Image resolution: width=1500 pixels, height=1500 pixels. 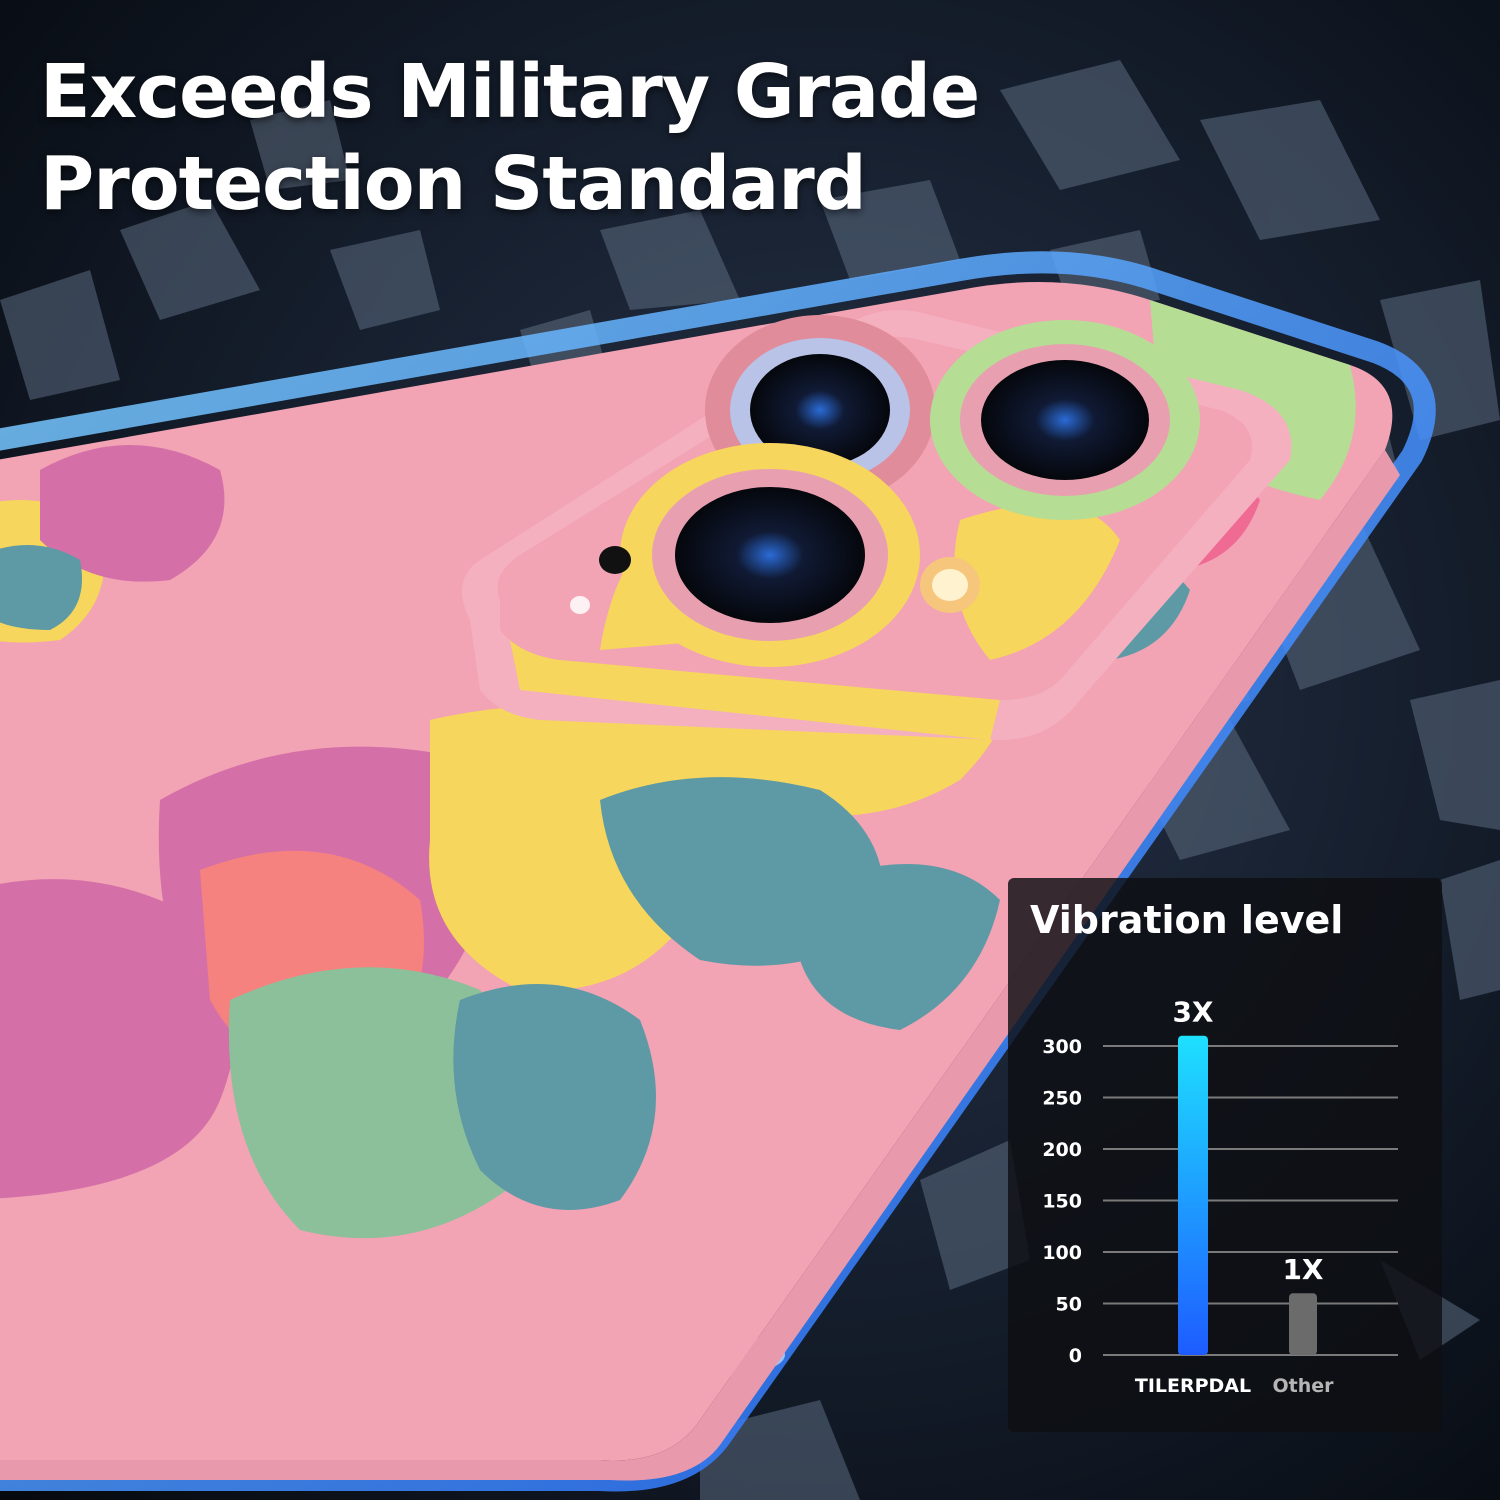 What do you see at coordinates (1302, 1269) in the screenshot?
I see `data-label: 1X` at bounding box center [1302, 1269].